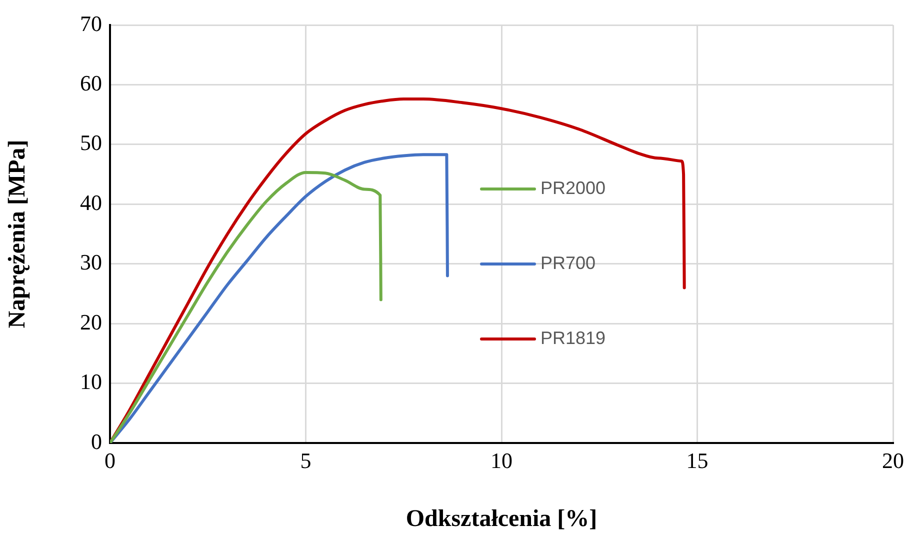 Image resolution: width=913 pixels, height=538 pixels. Describe the element at coordinates (893, 460) in the screenshot. I see `x-tick-label: 20` at that location.